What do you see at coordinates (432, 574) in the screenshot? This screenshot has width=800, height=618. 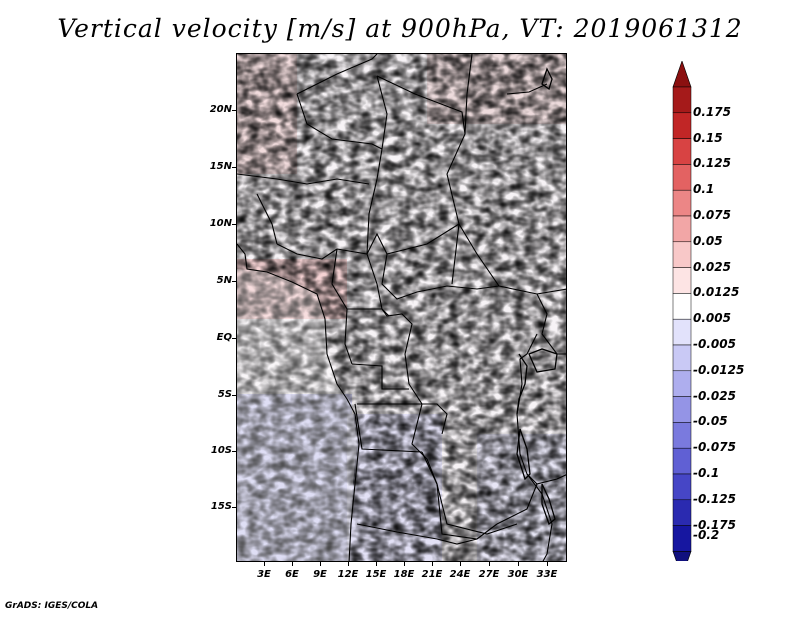 I see `lon-label-21e: 21E` at bounding box center [432, 574].